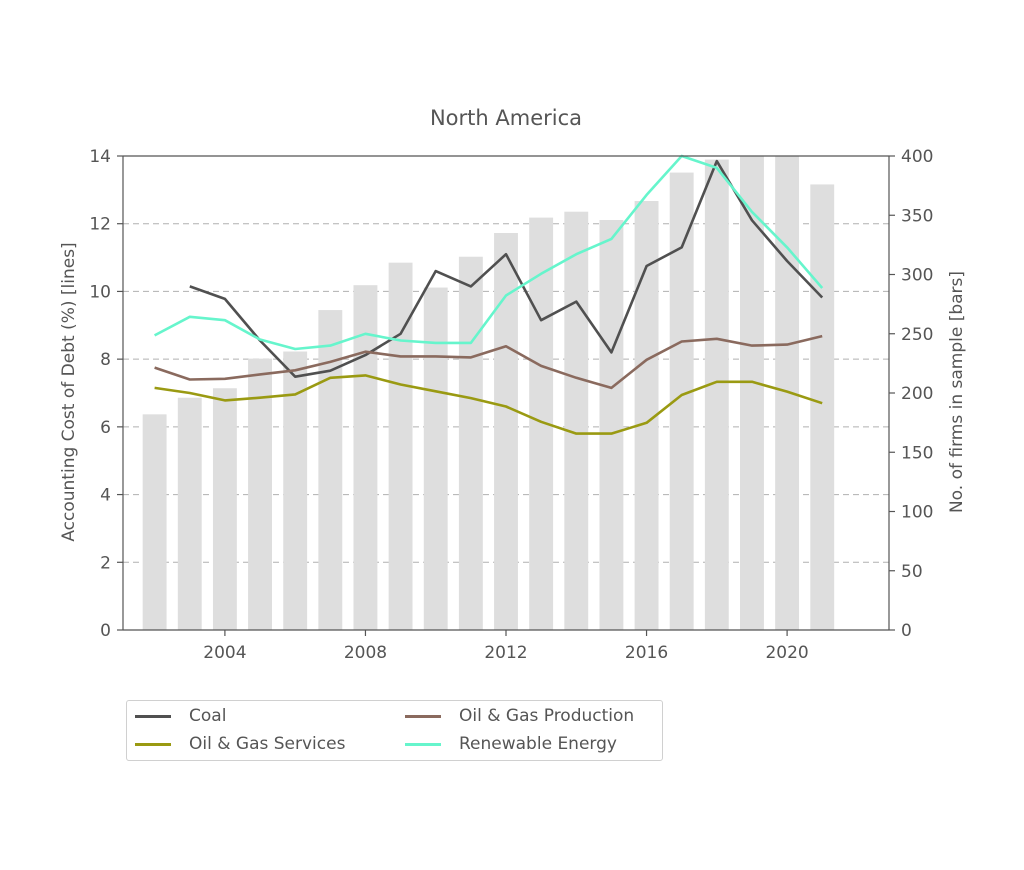  I want to click on bar-2010, so click(435, 458).